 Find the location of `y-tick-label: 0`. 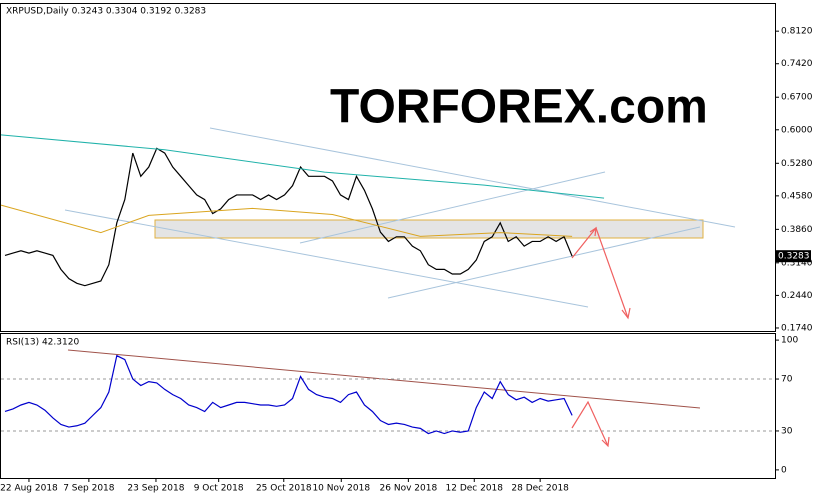

y-tick-label: 0 is located at coordinates (784, 470).